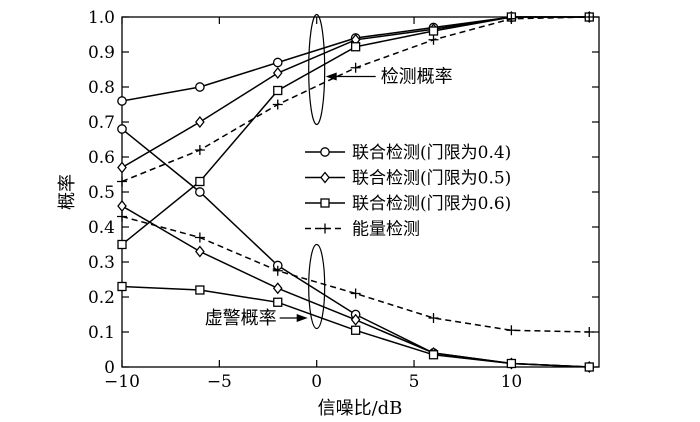 The image size is (700, 422). I want to click on y-tick-label: 0.2, so click(101, 298).